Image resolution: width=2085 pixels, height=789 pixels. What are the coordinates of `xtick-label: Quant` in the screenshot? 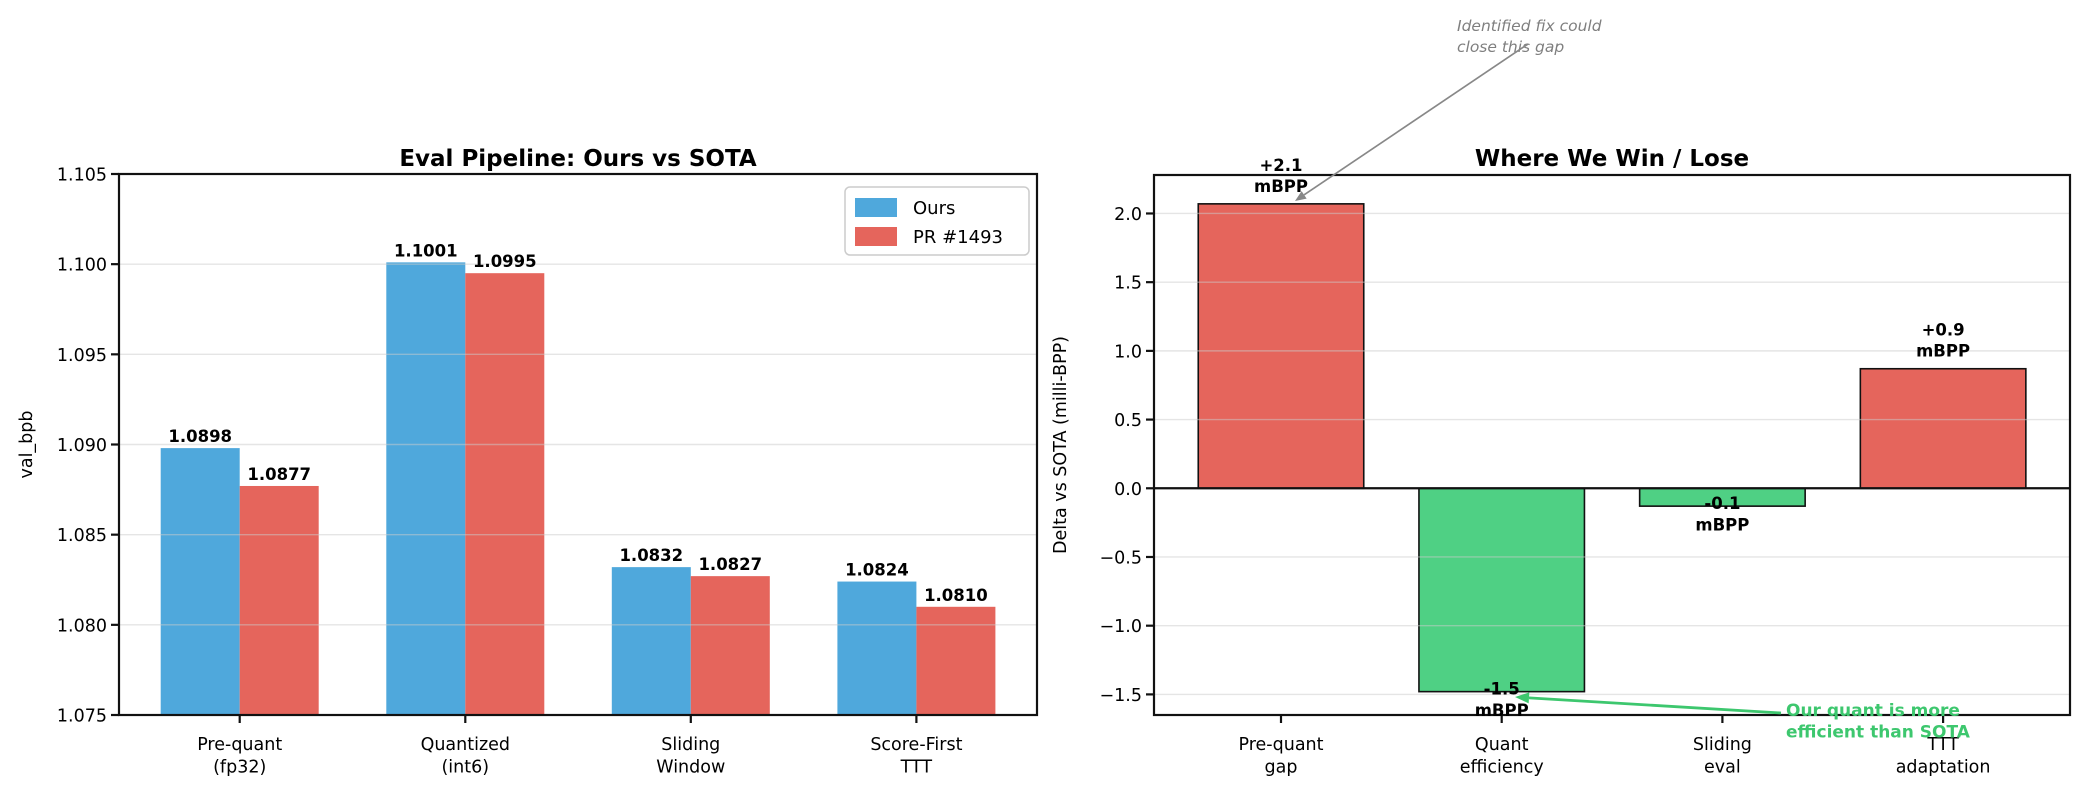 It's located at (1502, 745).